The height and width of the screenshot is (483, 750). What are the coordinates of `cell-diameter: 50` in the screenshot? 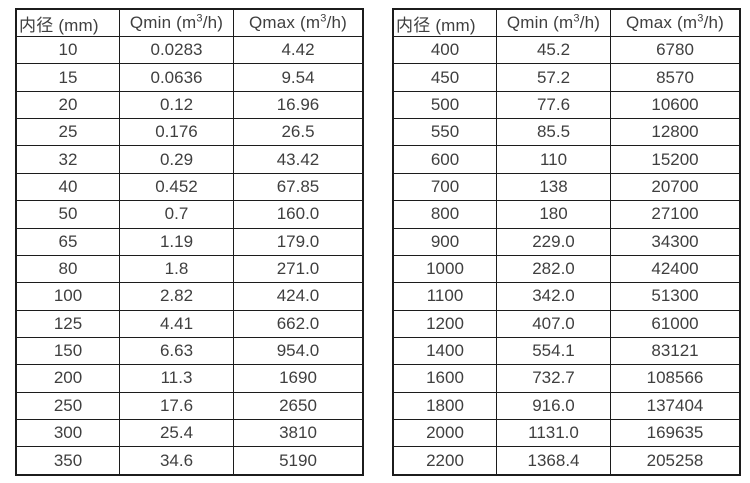 It's located at (67, 214).